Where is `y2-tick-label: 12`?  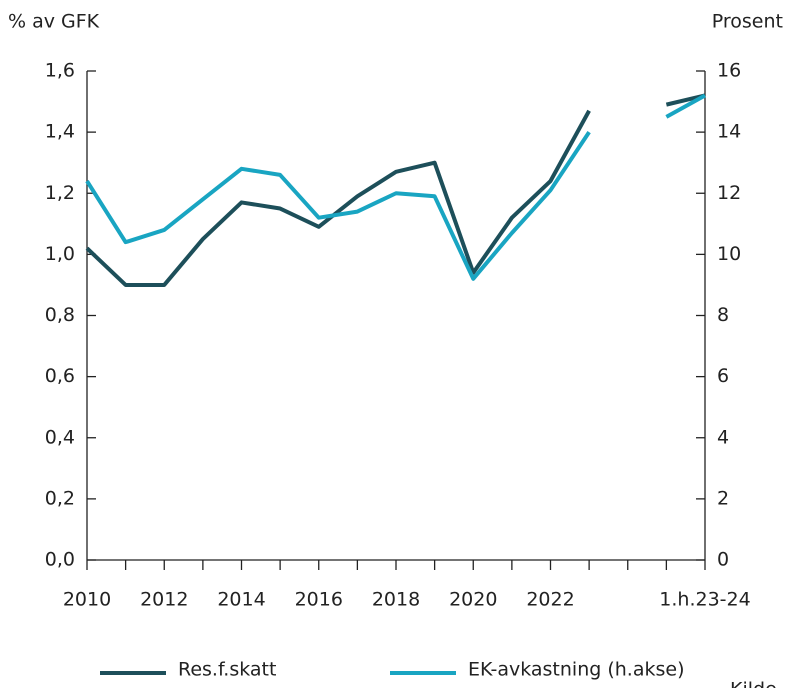
y2-tick-label: 12 is located at coordinates (729, 193).